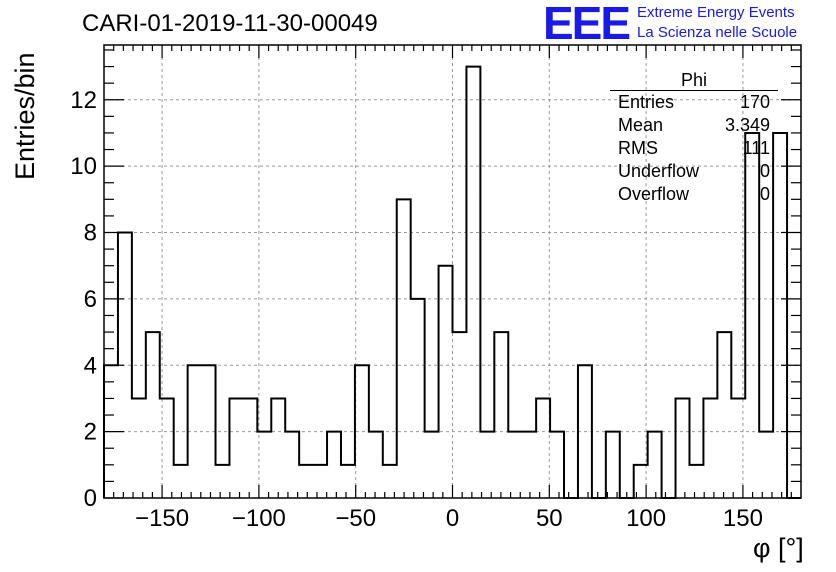 Image resolution: width=836 pixels, height=572 pixels. Describe the element at coordinates (646, 518) in the screenshot. I see `x-tick-label: 100` at that location.